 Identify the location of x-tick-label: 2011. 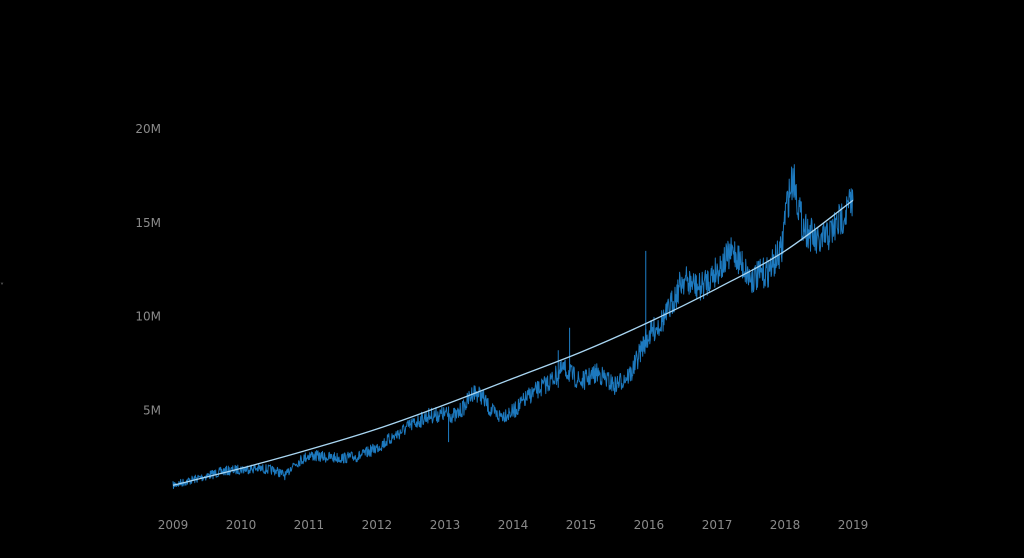
(309, 525).